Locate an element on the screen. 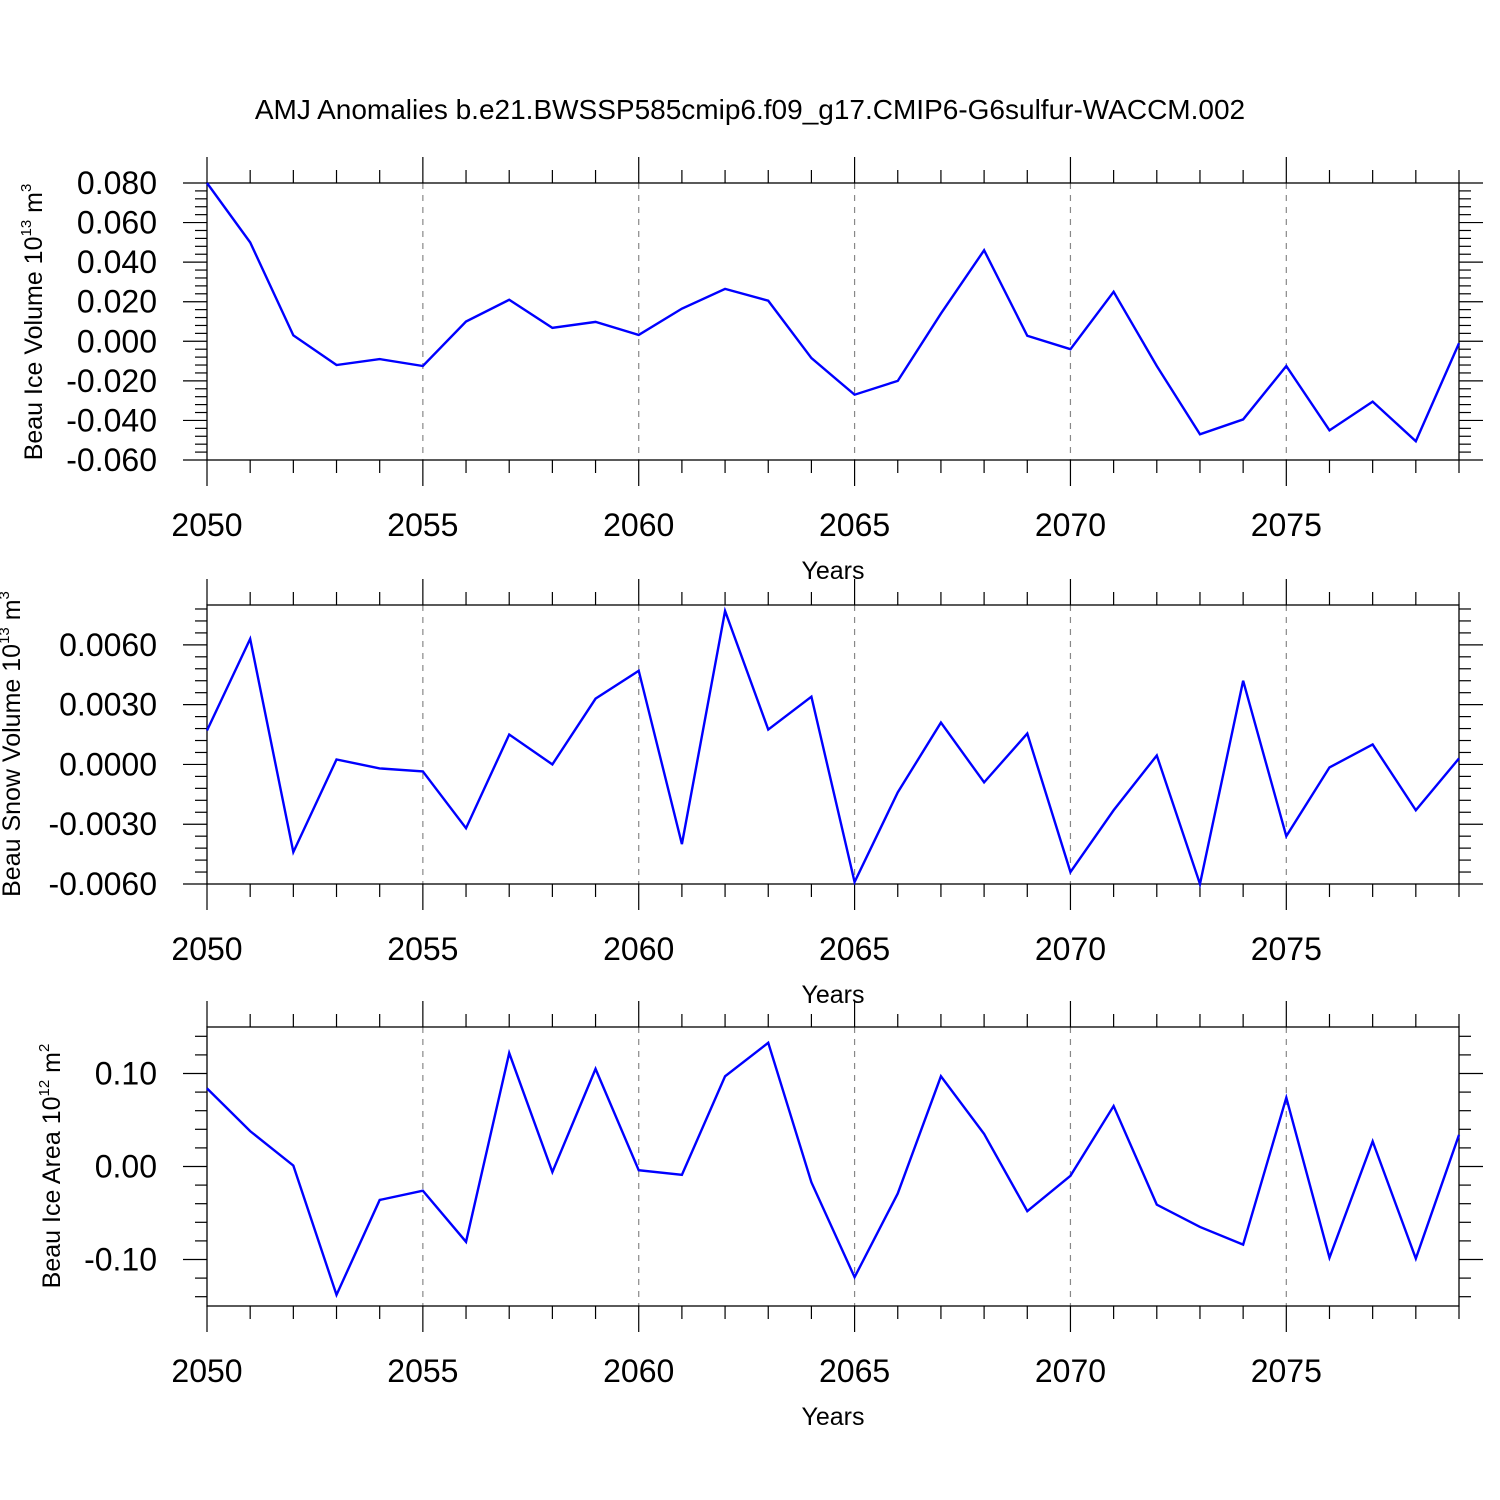  y-tick-label: -0.040 is located at coordinates (111, 420).